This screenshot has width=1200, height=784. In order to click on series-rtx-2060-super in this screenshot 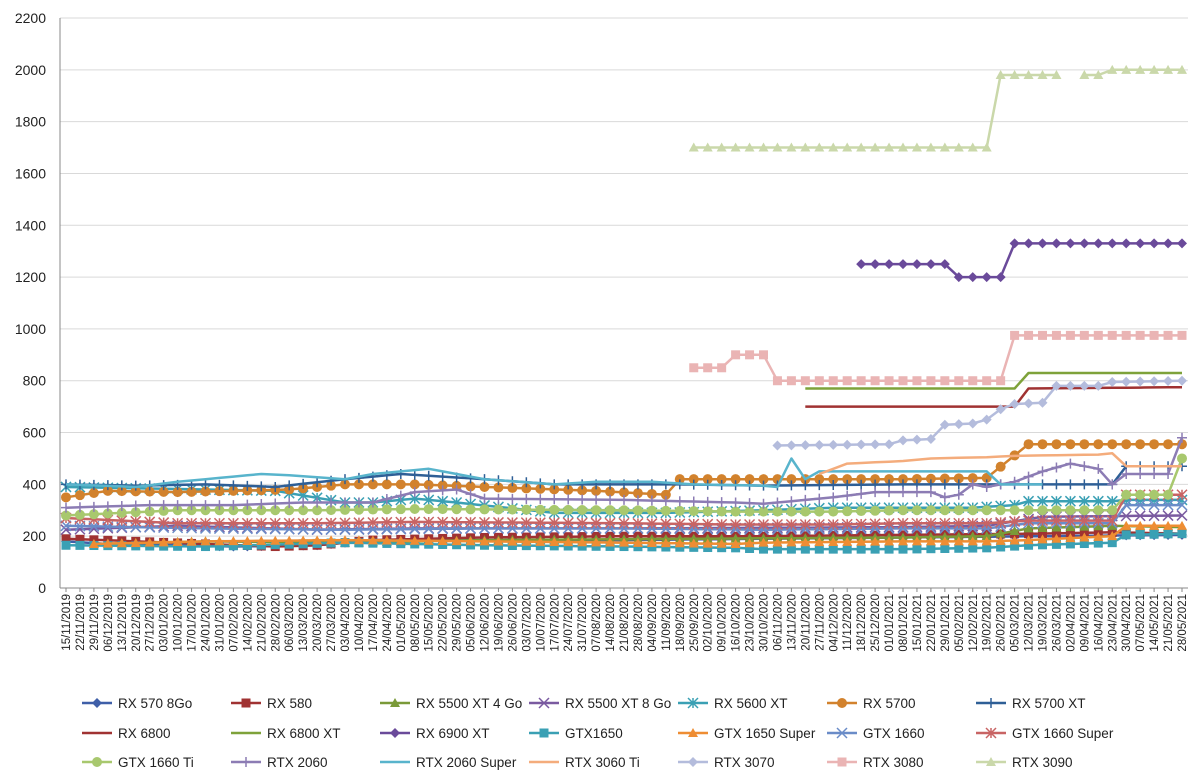, I will do `click(554, 473)`.